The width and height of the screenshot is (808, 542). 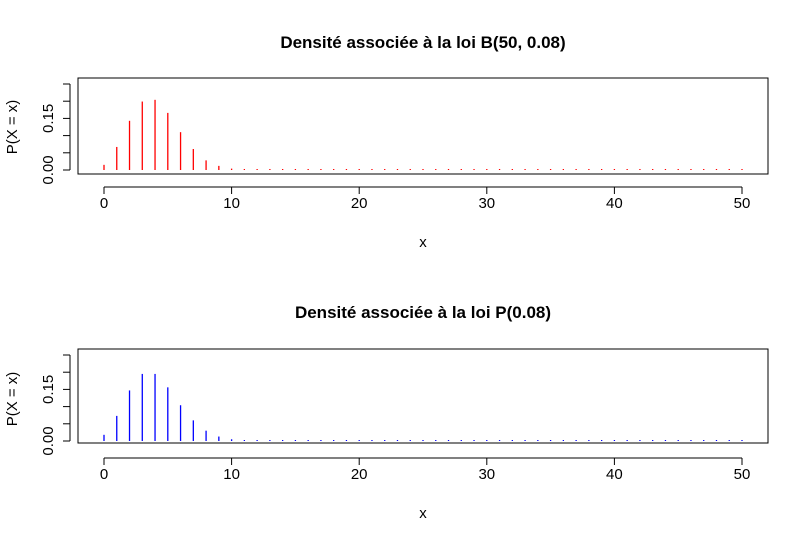 I want to click on y-axis-label-poisson: P(X = x), so click(x=12, y=399).